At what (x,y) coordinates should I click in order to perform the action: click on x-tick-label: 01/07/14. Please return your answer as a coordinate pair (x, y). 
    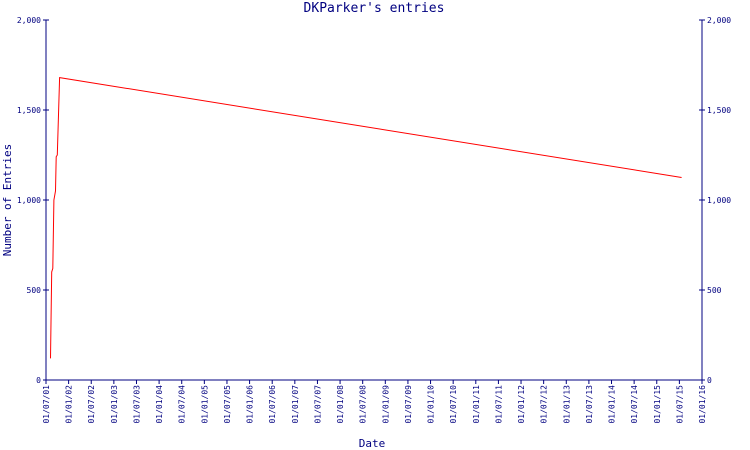
    Looking at the image, I should click on (634, 404).